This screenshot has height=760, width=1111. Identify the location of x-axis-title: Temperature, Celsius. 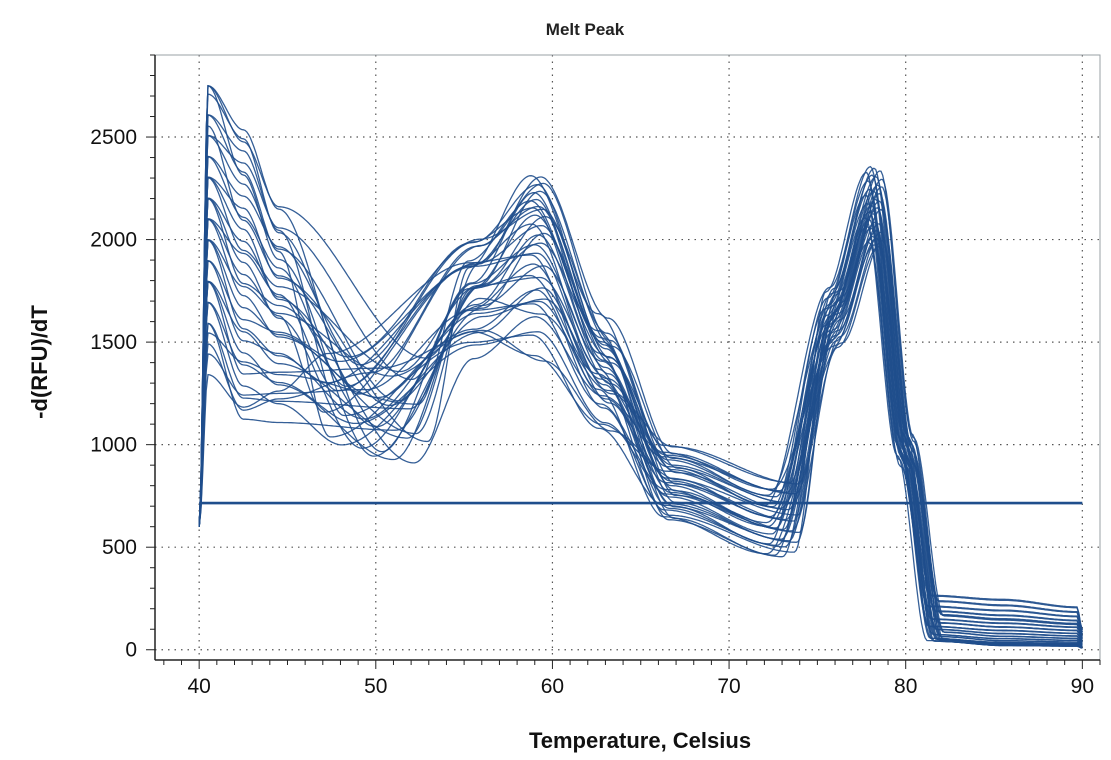
(640, 740).